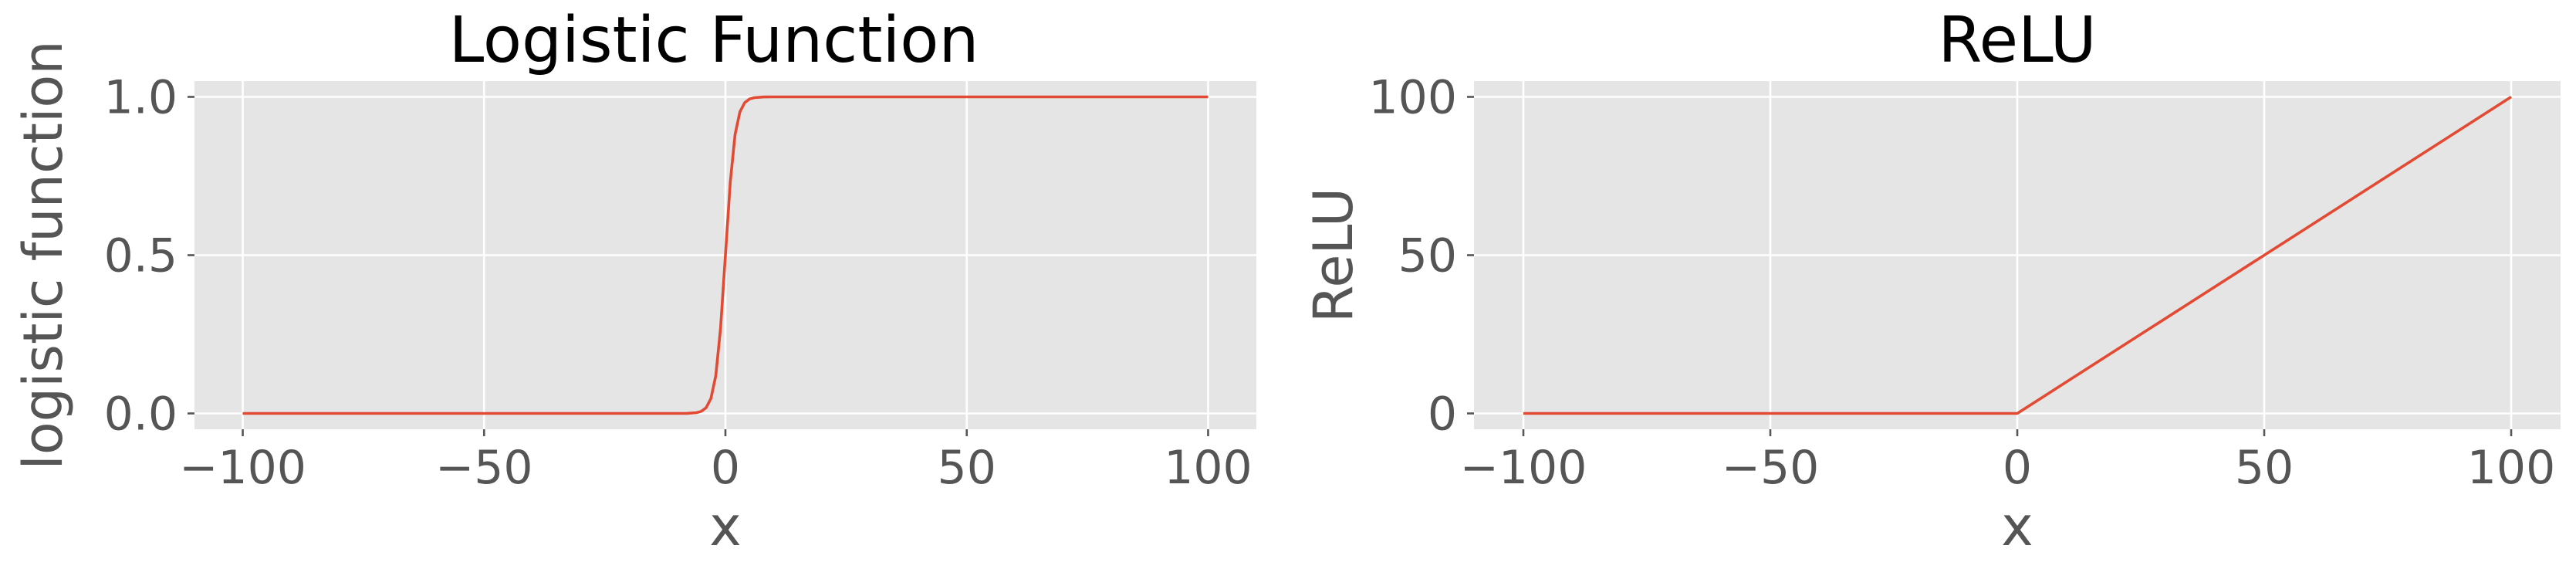 The image size is (2576, 569). What do you see at coordinates (140, 256) in the screenshot?
I see `y-tick-label: 0.5` at bounding box center [140, 256].